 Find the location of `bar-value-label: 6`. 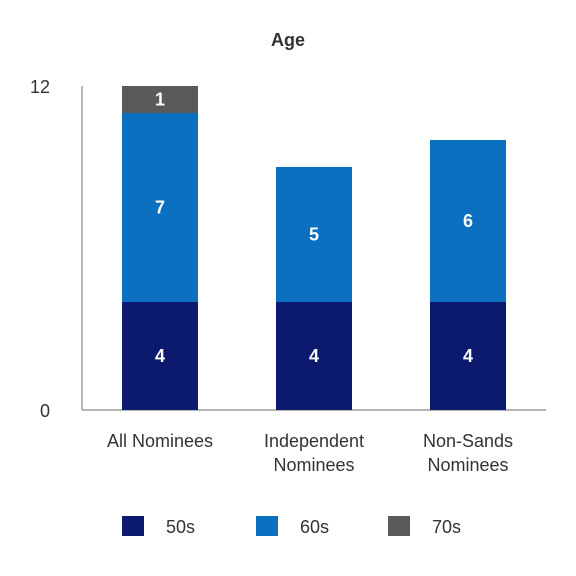

bar-value-label: 6 is located at coordinates (468, 221).